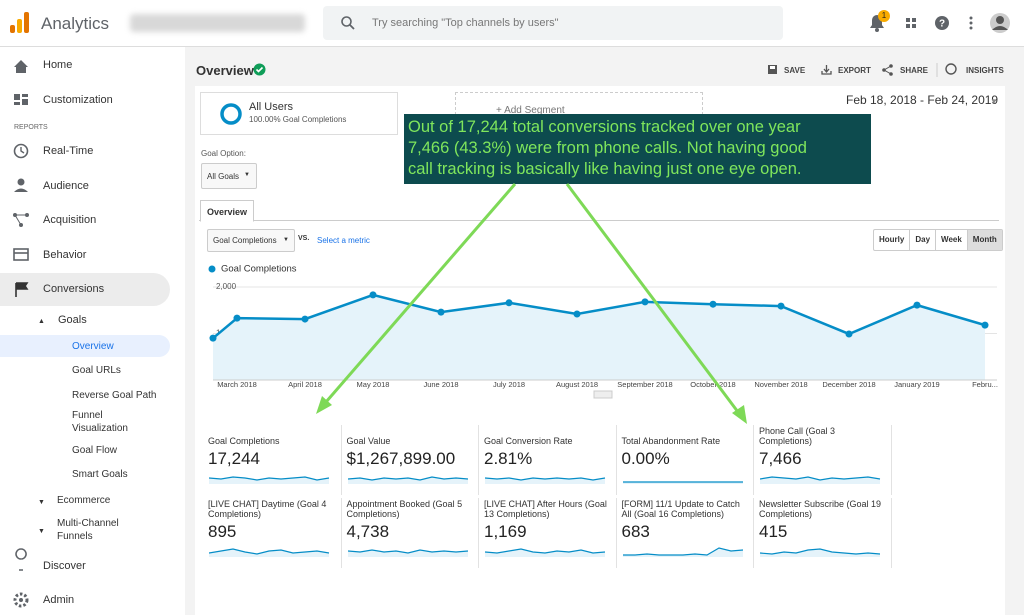 This screenshot has width=1024, height=615. I want to click on metric-value: 2.81%, so click(508, 458).